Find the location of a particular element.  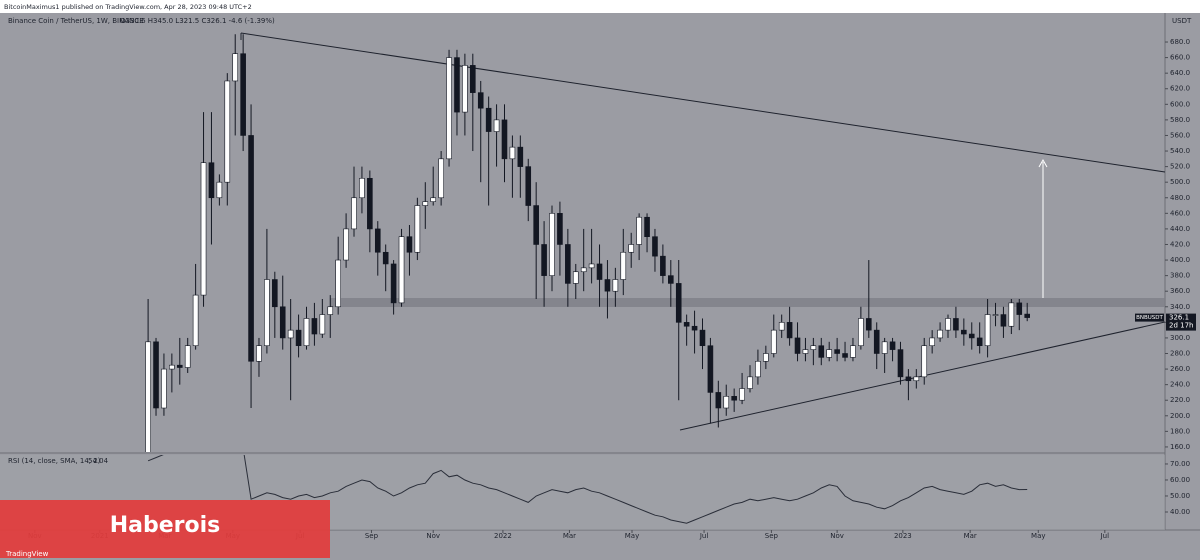

y-tick-label: 560.0 is located at coordinates (1180, 135).